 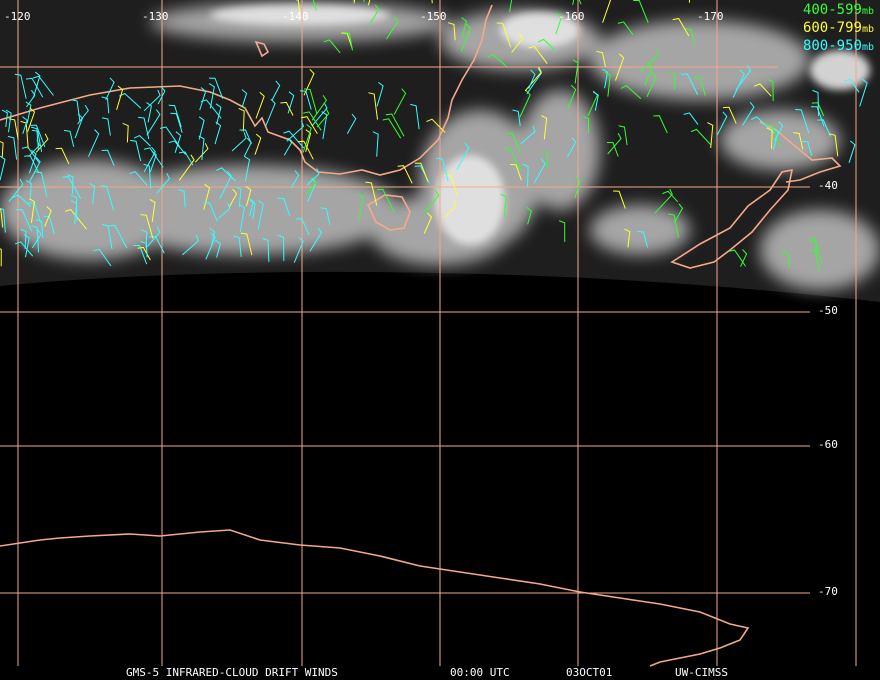 I want to click on new-zealand-south-island, so click(x=732, y=218).